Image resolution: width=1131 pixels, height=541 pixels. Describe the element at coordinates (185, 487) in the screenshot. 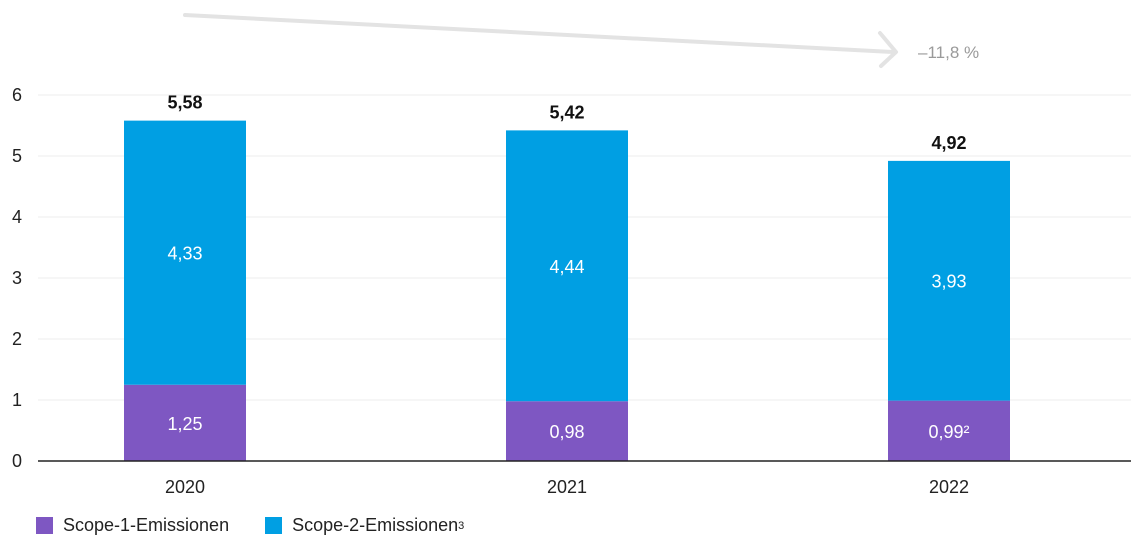

I see `x-tick-label-2020: 2020` at that location.